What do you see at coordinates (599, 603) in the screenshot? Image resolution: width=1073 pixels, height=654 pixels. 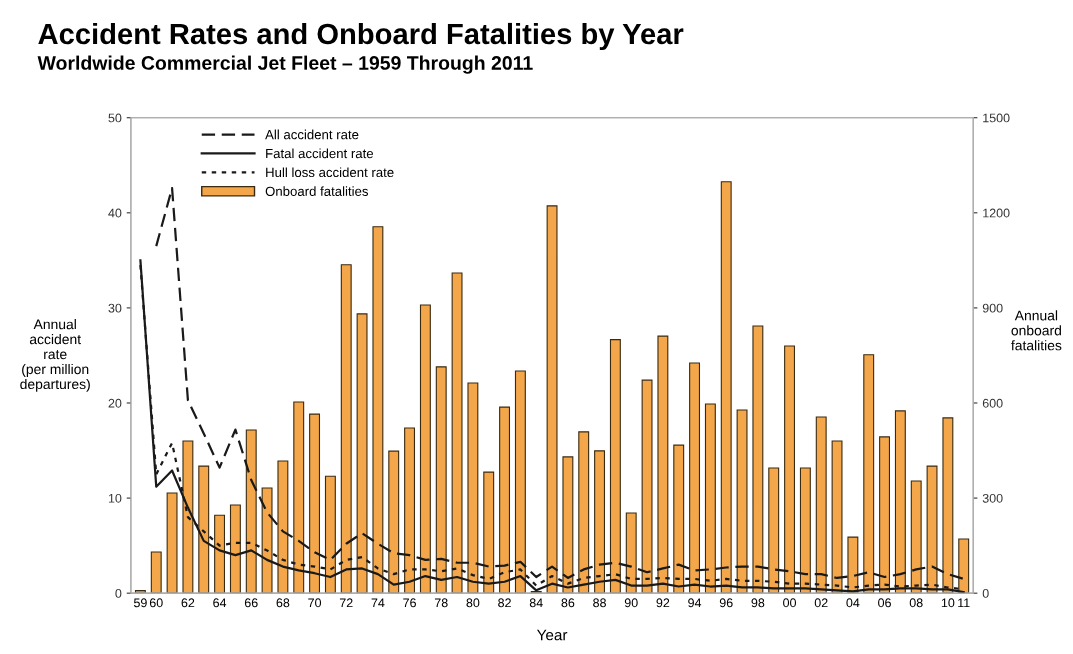 I see `x-tick-label: 88` at bounding box center [599, 603].